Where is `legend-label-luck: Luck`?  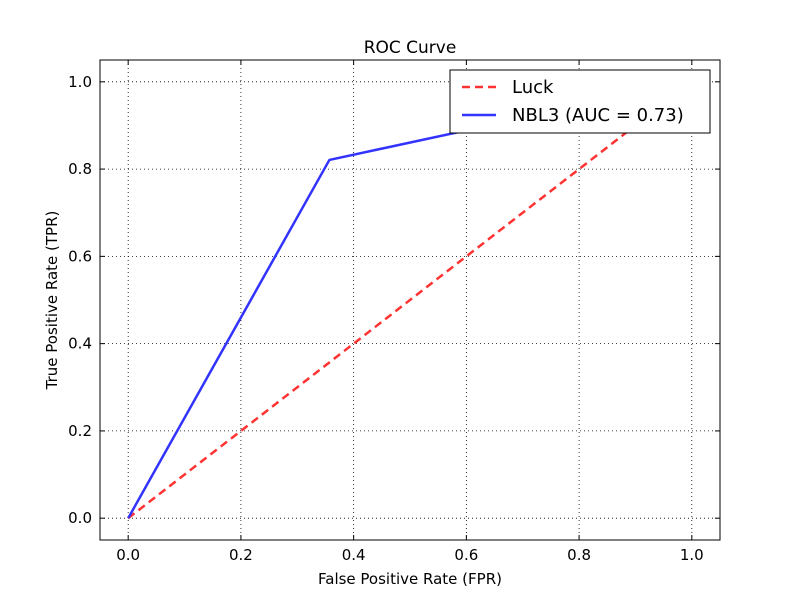
legend-label-luck: Luck is located at coordinates (533, 87).